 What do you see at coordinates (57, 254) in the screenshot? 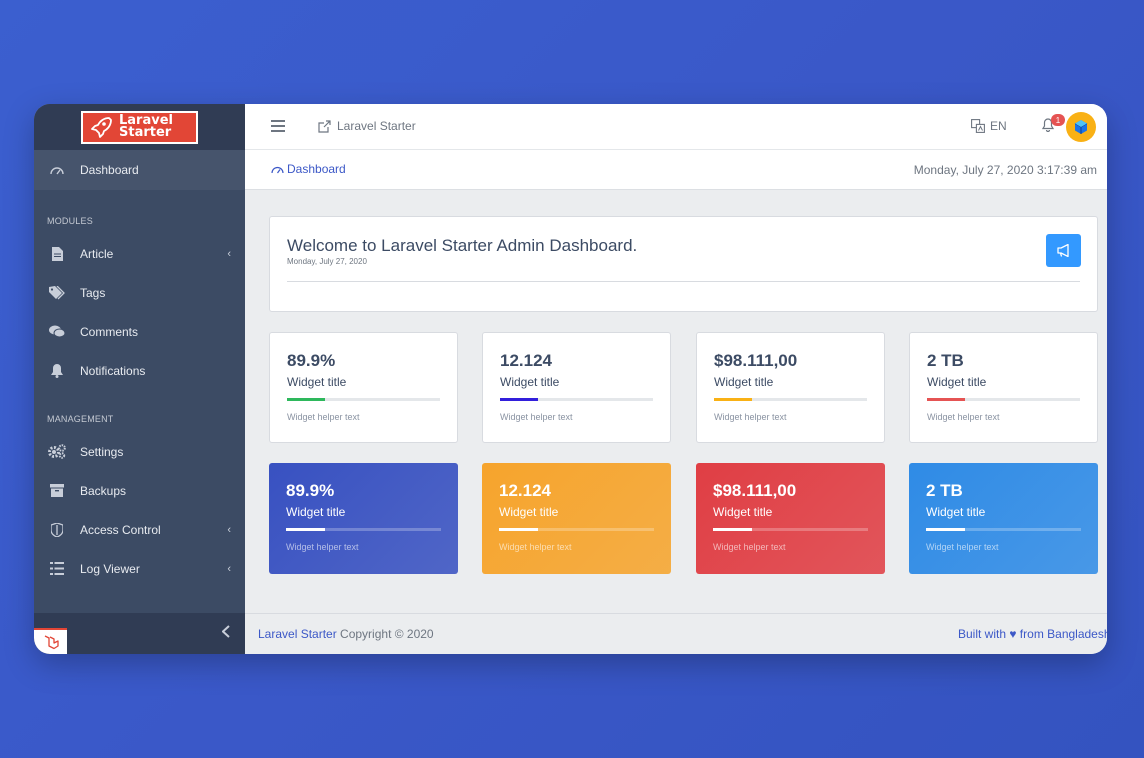
I see `file-icon` at bounding box center [57, 254].